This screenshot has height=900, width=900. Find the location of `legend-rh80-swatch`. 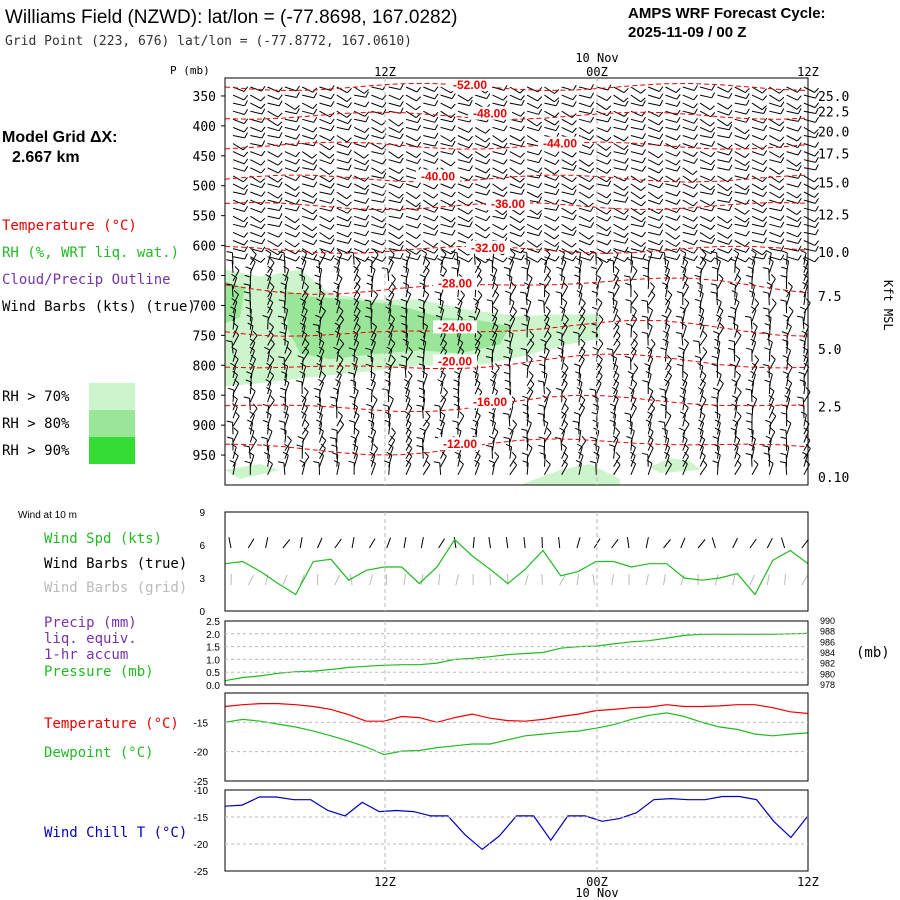

legend-rh80-swatch is located at coordinates (112, 423).